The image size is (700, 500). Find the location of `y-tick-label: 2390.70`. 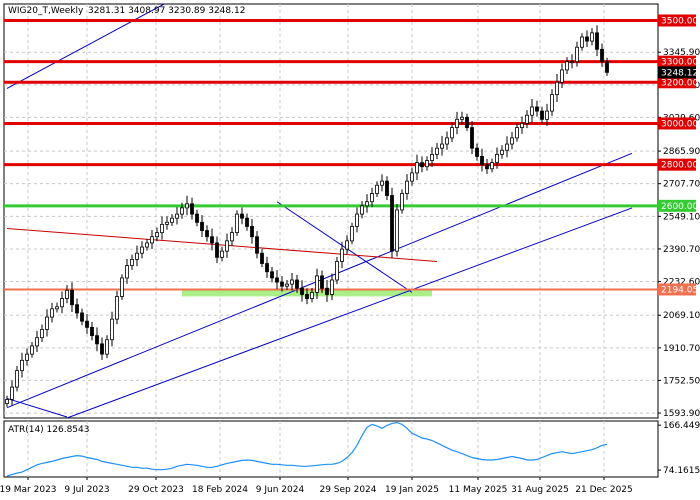

y-tick-label: 2390.70 is located at coordinates (681, 250).